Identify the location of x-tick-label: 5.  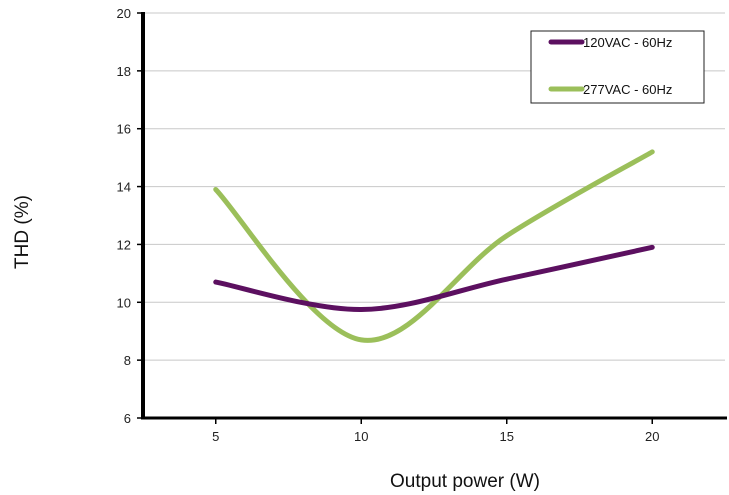
(215, 436).